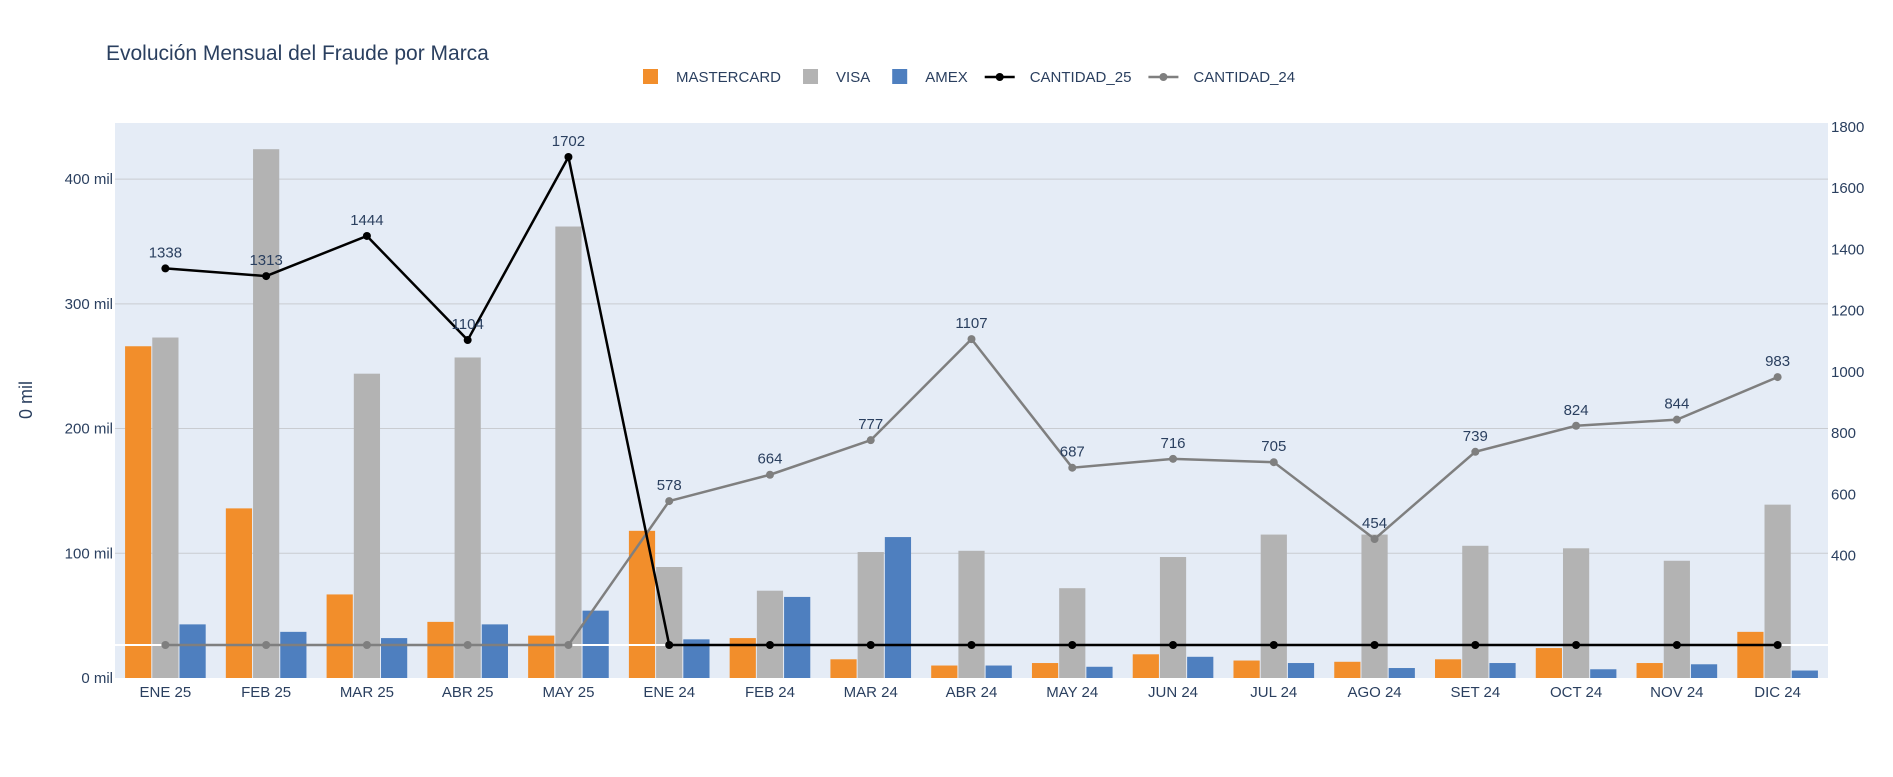 The width and height of the screenshot is (1893, 777). I want to click on y-tick-label: 200 mil, so click(89, 429).